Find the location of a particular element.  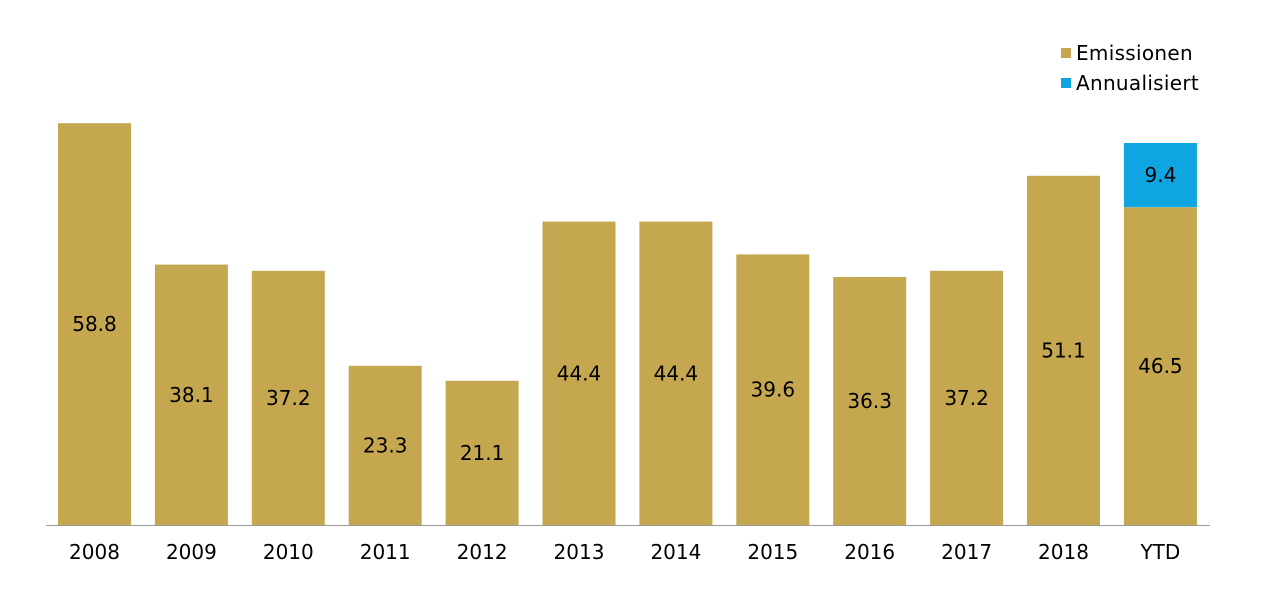

bar-emissionen-2018 is located at coordinates (1063, 350).